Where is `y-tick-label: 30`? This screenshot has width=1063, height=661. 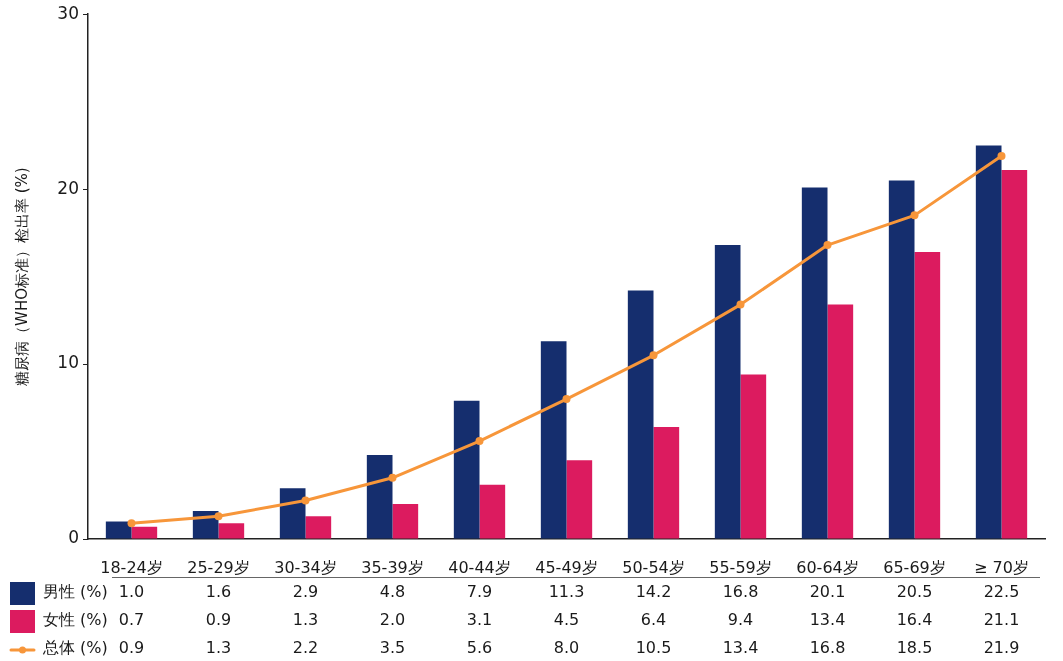
y-tick-label: 30 is located at coordinates (68, 12).